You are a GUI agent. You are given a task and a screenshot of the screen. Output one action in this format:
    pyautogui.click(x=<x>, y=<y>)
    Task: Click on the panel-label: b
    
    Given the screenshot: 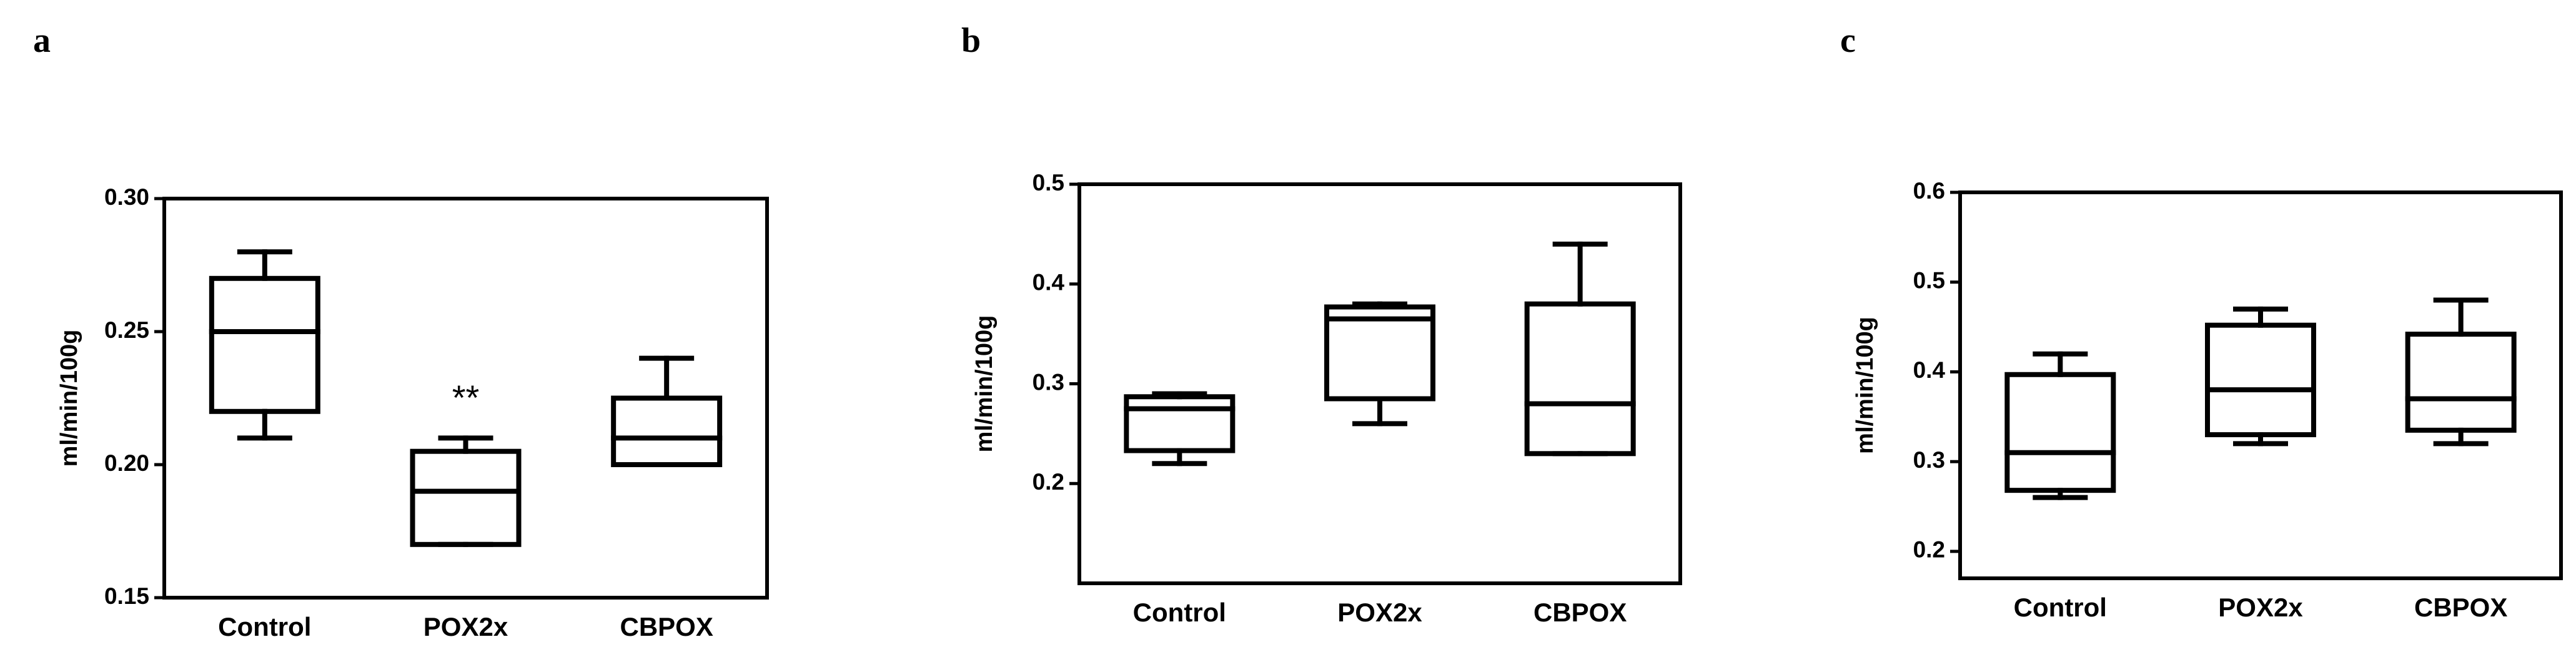 What is the action you would take?
    pyautogui.click(x=971, y=40)
    